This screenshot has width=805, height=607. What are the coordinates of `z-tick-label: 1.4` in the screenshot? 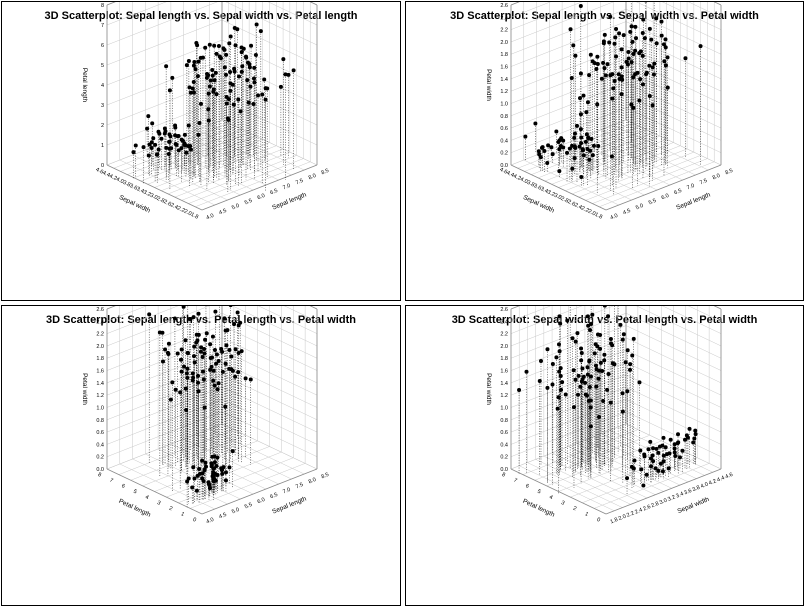 It's located at (504, 384).